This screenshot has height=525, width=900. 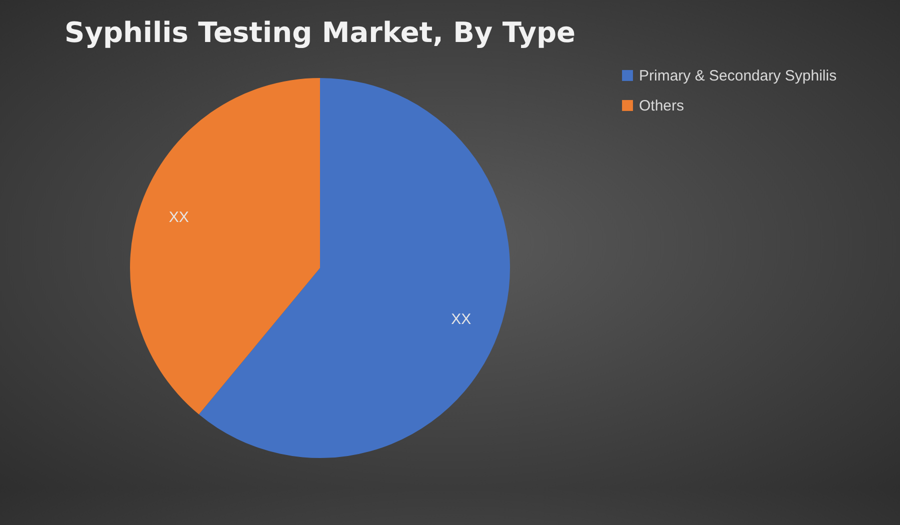 What do you see at coordinates (225, 246) in the screenshot?
I see `pie-slice` at bounding box center [225, 246].